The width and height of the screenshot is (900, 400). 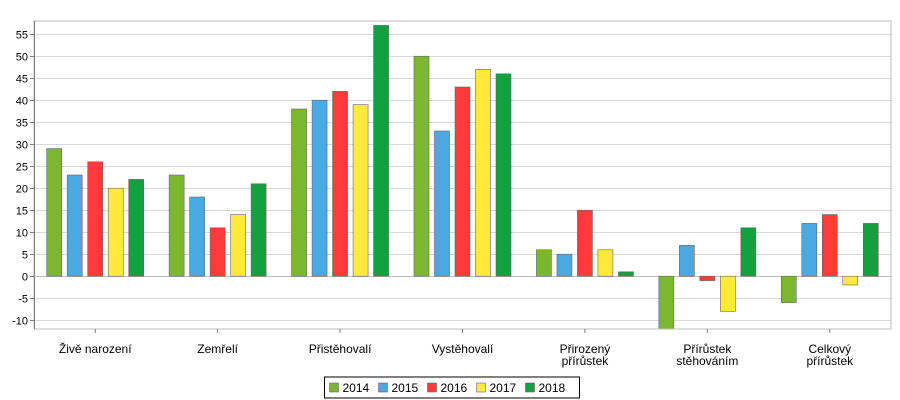 I want to click on legend-swatch-2014, so click(x=334, y=387).